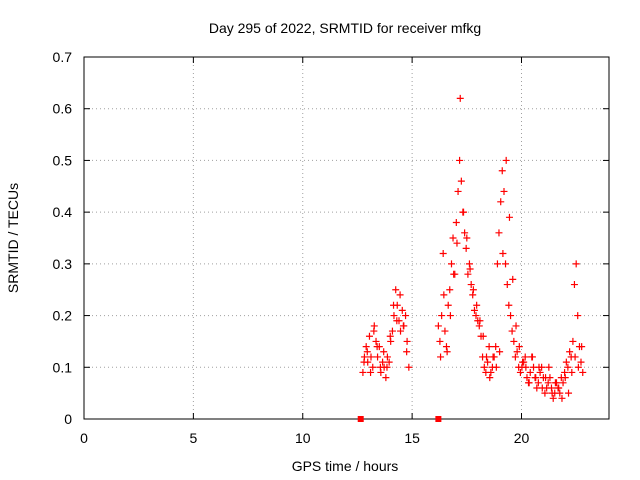  Describe the element at coordinates (13, 238) in the screenshot. I see `y-axis-label: SRMTID / TECUs` at that location.